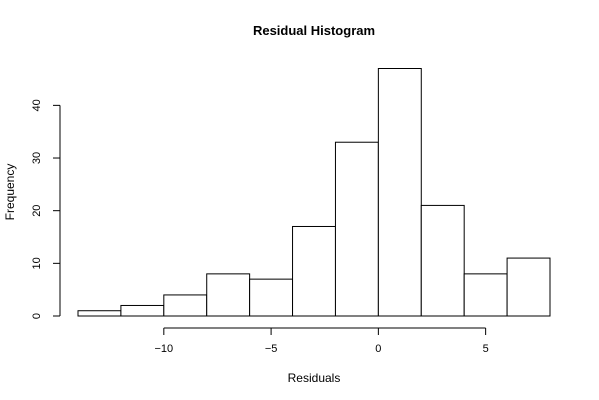  Describe the element at coordinates (37, 211) in the screenshot. I see `y-tick-label: 20` at that location.